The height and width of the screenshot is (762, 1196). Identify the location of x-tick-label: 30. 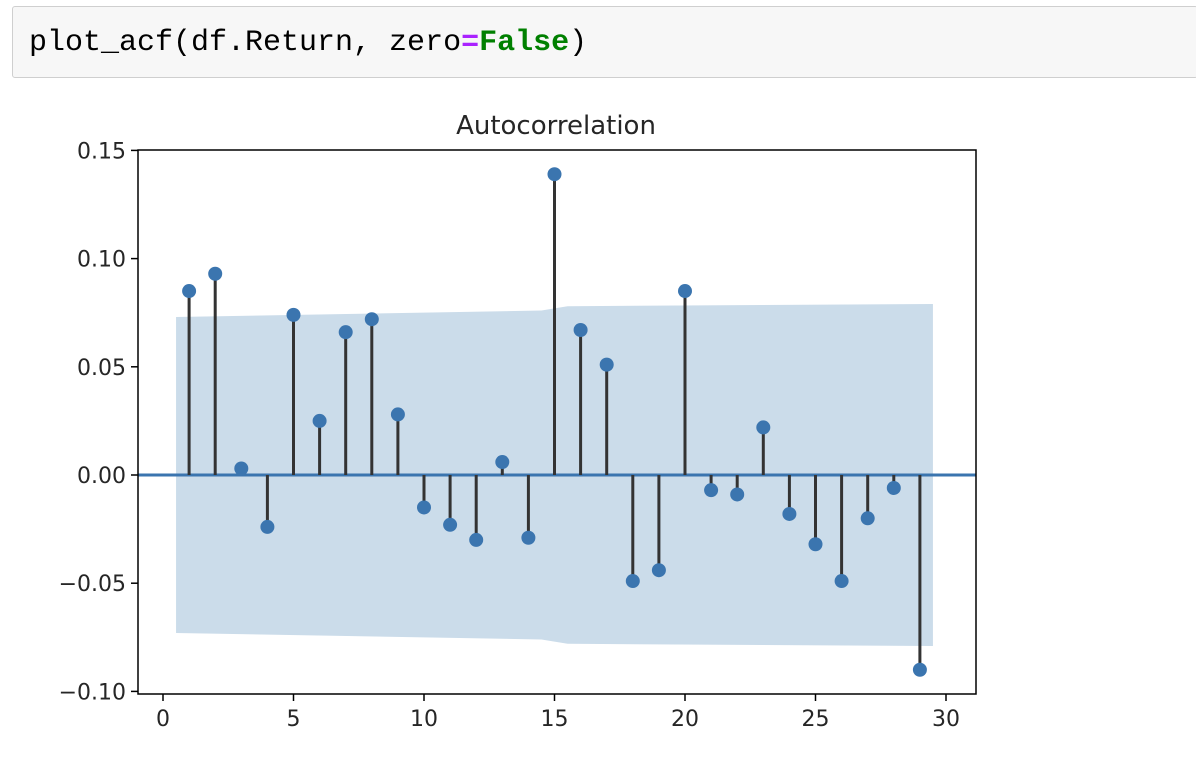
(946, 719).